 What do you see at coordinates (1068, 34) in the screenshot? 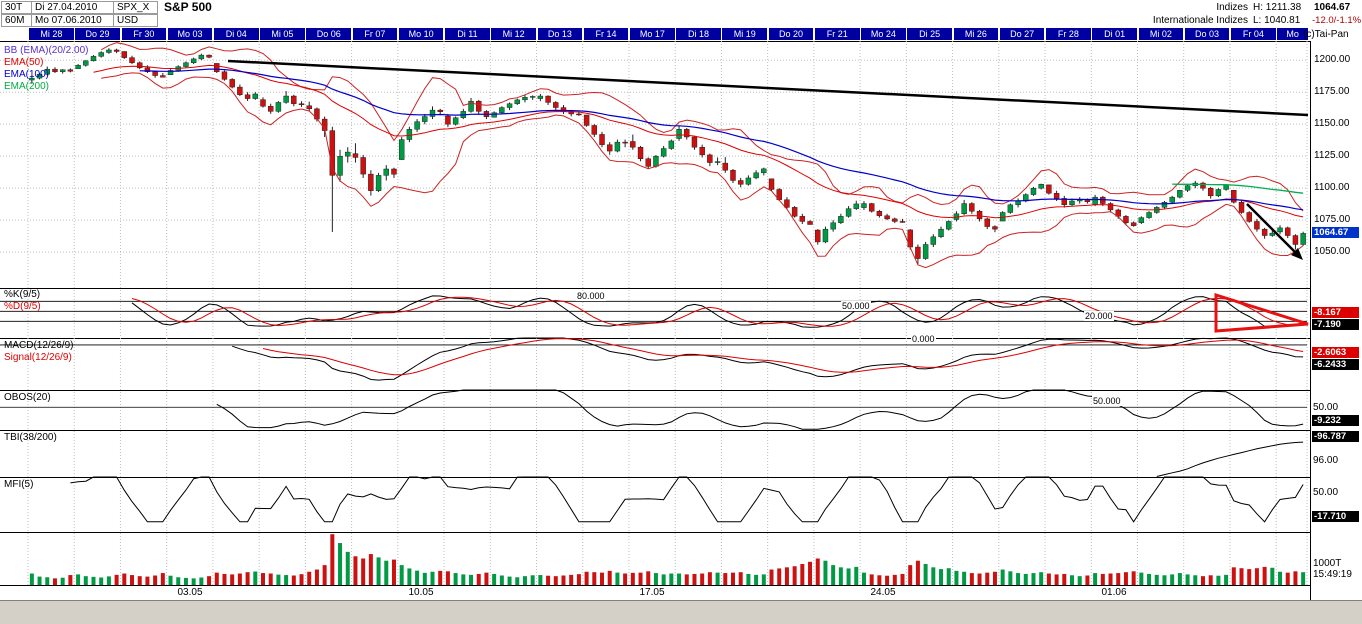
I see `date-axis-label: Fr 28` at bounding box center [1068, 34].